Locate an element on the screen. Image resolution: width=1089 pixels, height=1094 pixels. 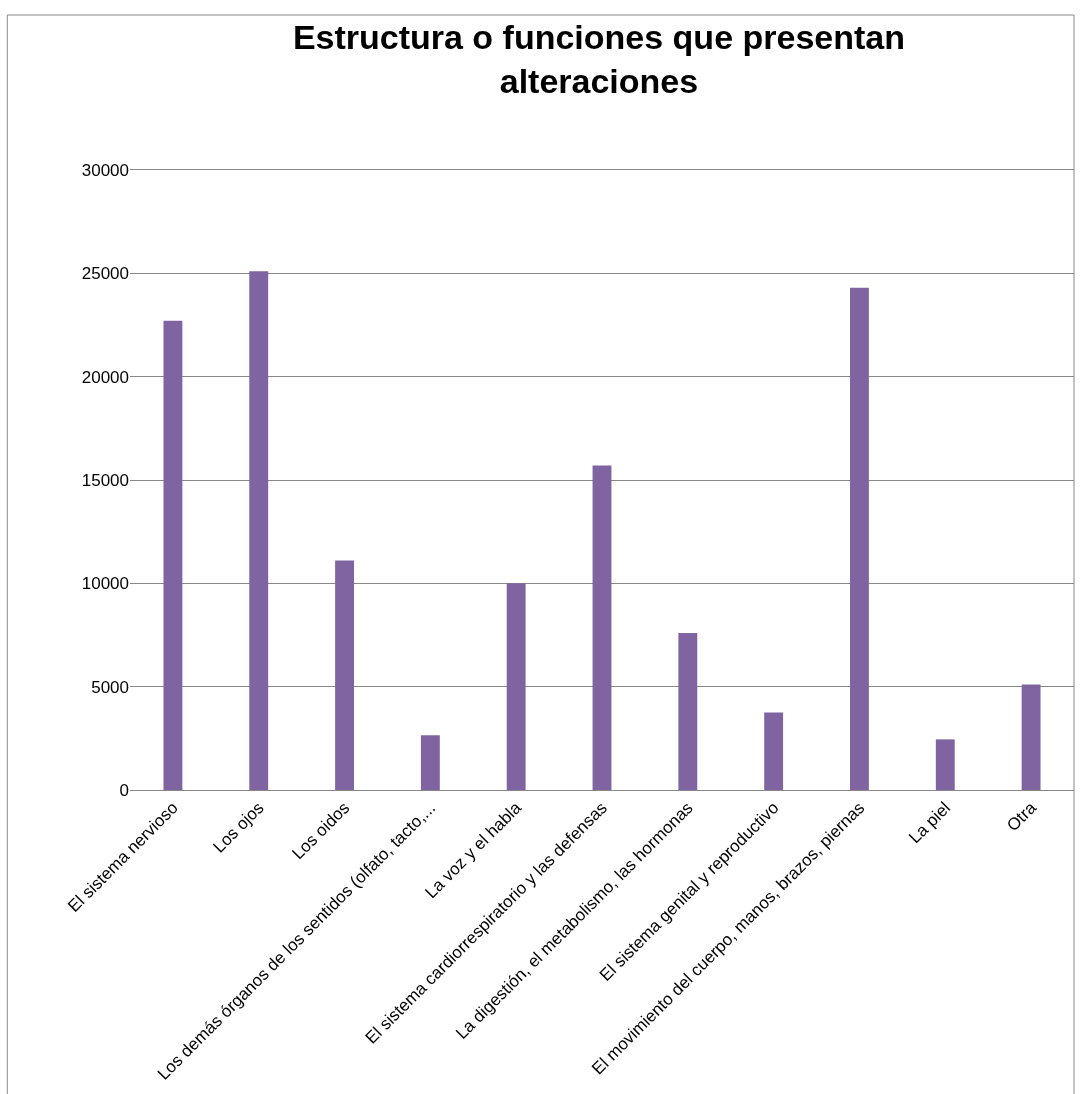
x-tick-label: Otra is located at coordinates (1022, 816).